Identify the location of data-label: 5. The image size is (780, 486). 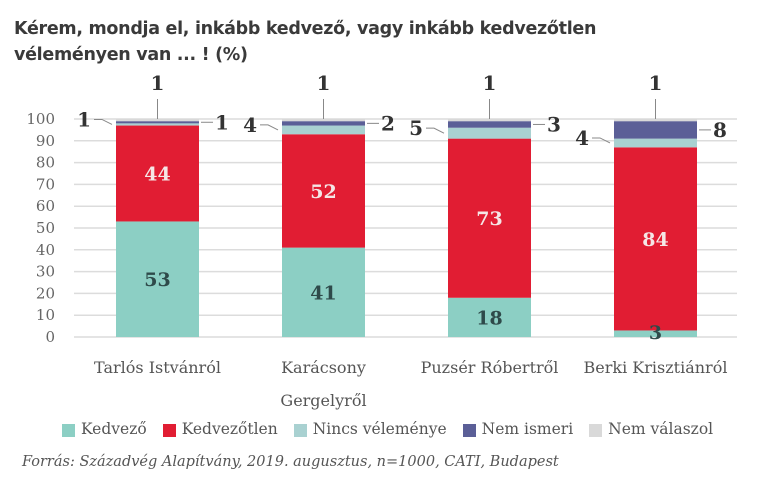
(416, 128).